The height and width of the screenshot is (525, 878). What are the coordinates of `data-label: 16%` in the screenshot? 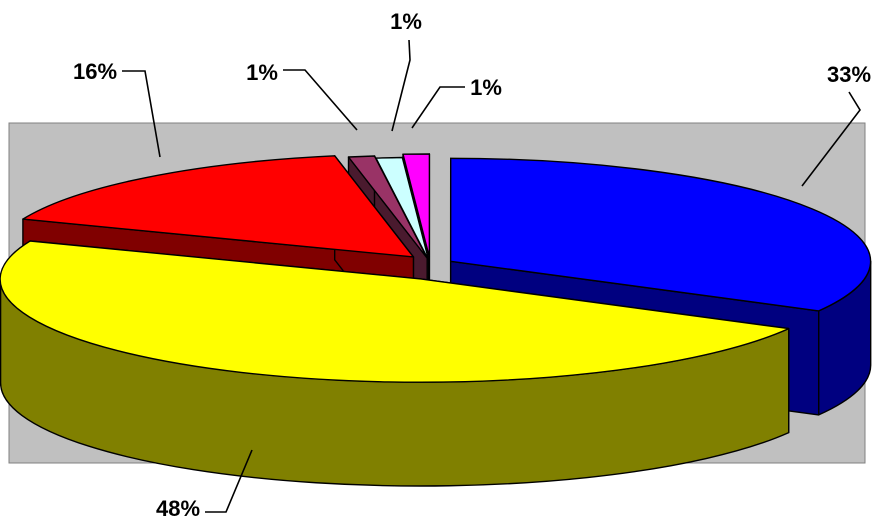 It's located at (95, 71).